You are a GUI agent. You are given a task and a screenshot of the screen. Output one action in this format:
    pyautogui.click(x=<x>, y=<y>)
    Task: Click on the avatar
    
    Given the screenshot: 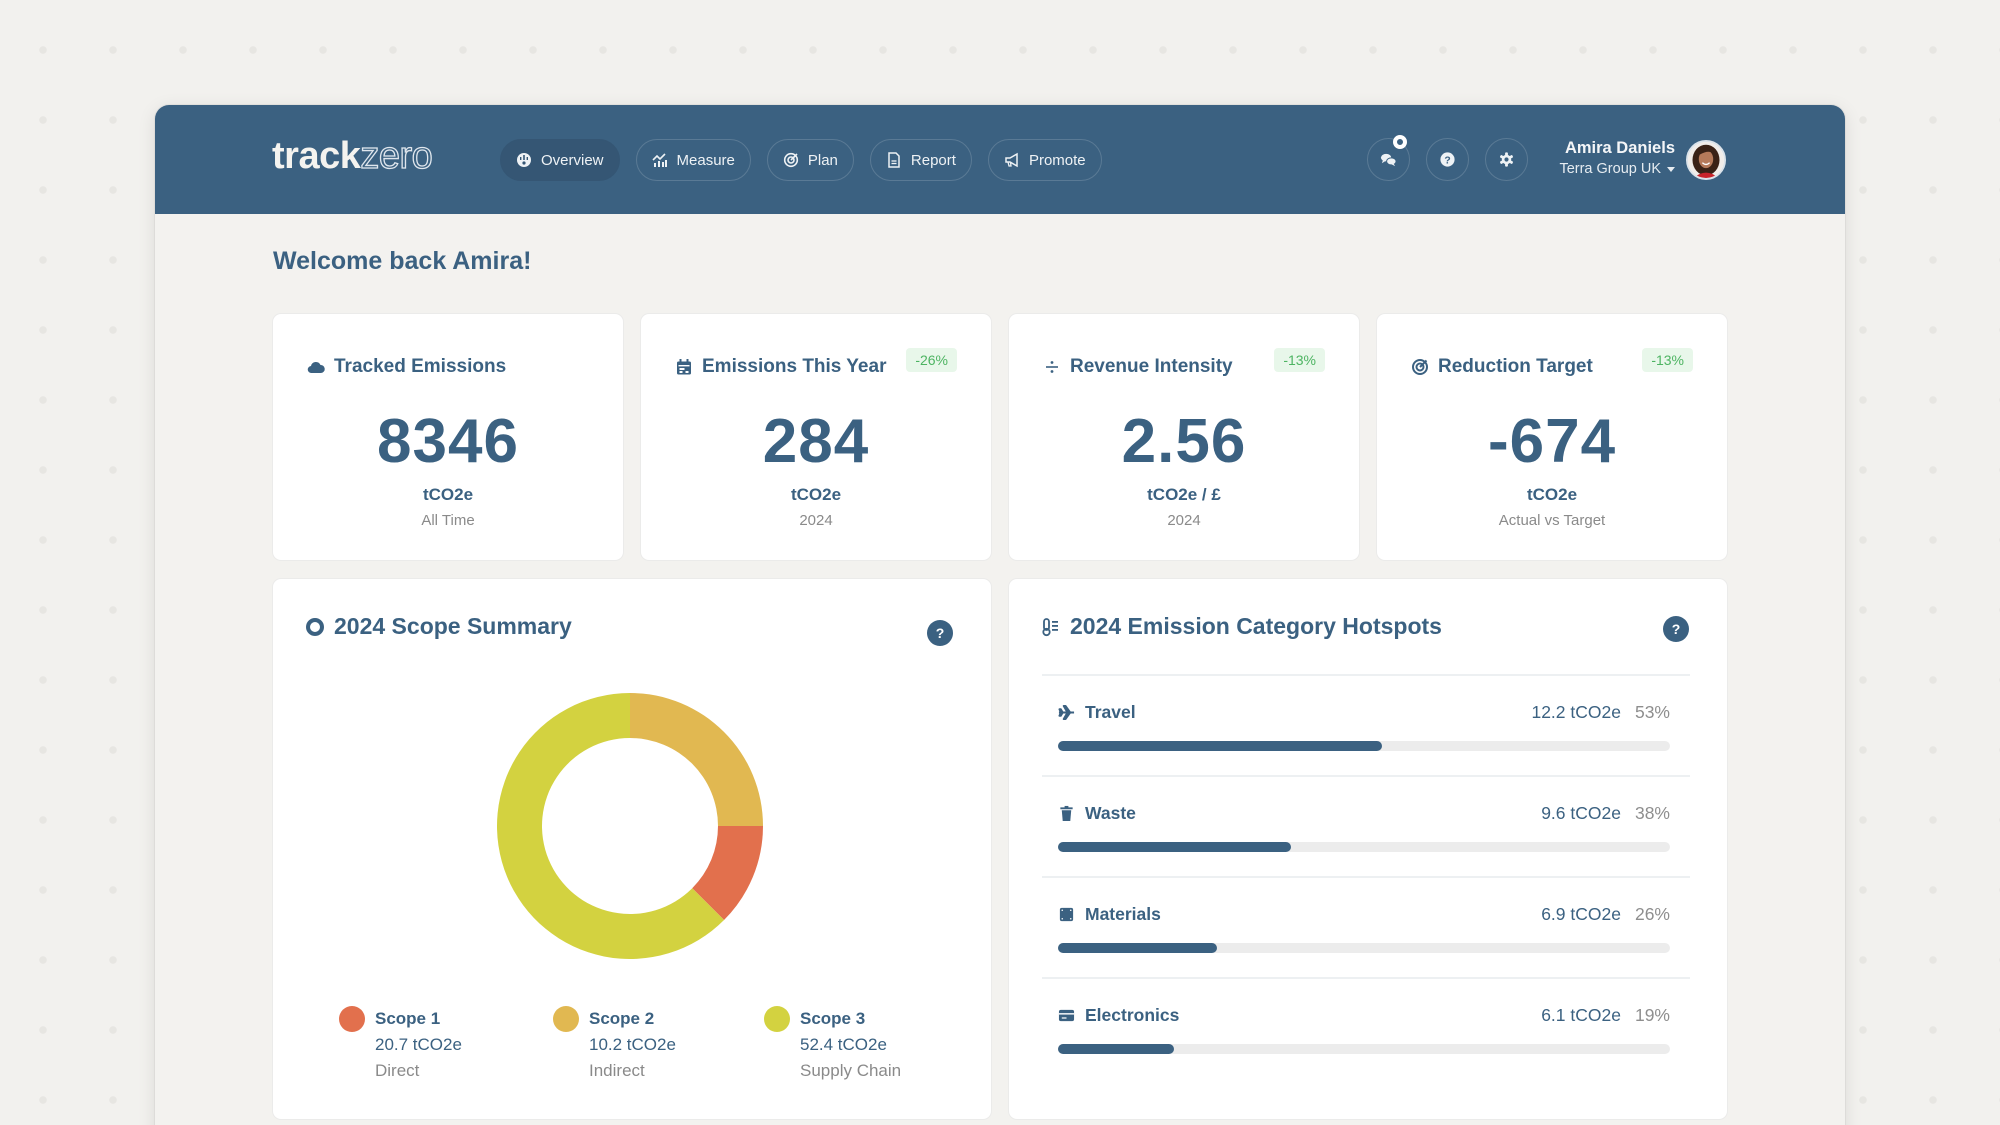 What is the action you would take?
    pyautogui.click(x=1706, y=160)
    